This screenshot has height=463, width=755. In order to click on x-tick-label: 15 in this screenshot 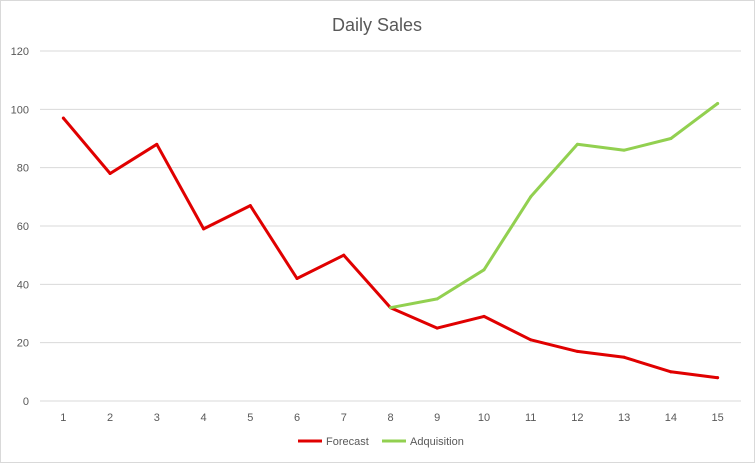, I will do `click(718, 418)`.